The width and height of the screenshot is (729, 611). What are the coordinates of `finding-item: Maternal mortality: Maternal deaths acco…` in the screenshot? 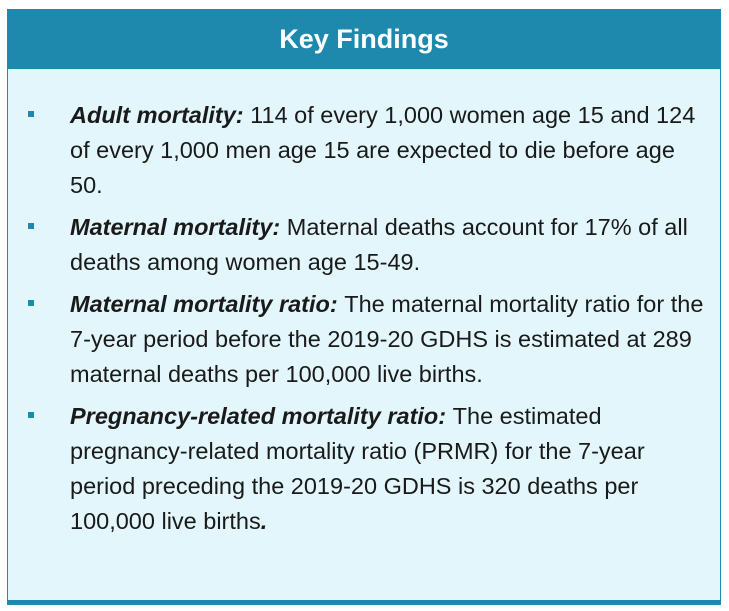 It's located at (364, 245).